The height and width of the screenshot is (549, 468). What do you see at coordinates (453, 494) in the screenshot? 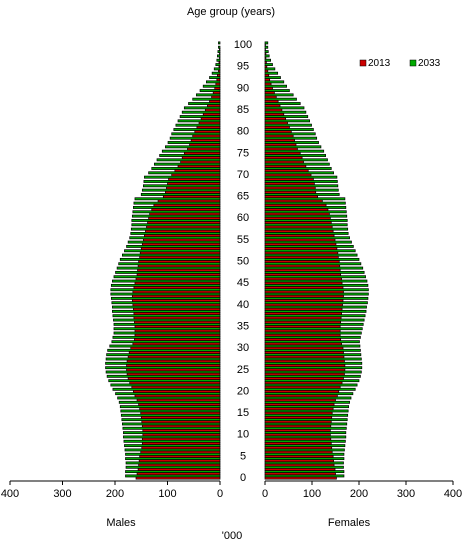
I see `right-tick-label-400: 400` at bounding box center [453, 494].